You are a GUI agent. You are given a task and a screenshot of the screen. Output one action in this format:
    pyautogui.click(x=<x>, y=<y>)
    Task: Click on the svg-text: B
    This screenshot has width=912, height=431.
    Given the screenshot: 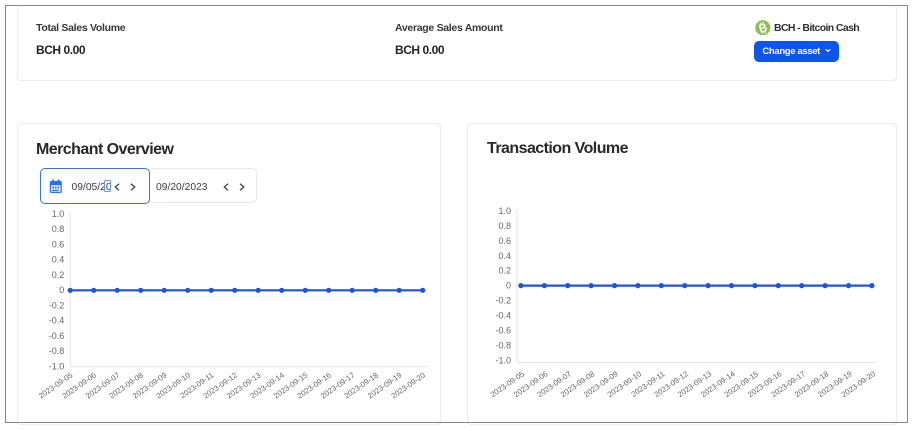 What is the action you would take?
    pyautogui.click(x=763, y=29)
    